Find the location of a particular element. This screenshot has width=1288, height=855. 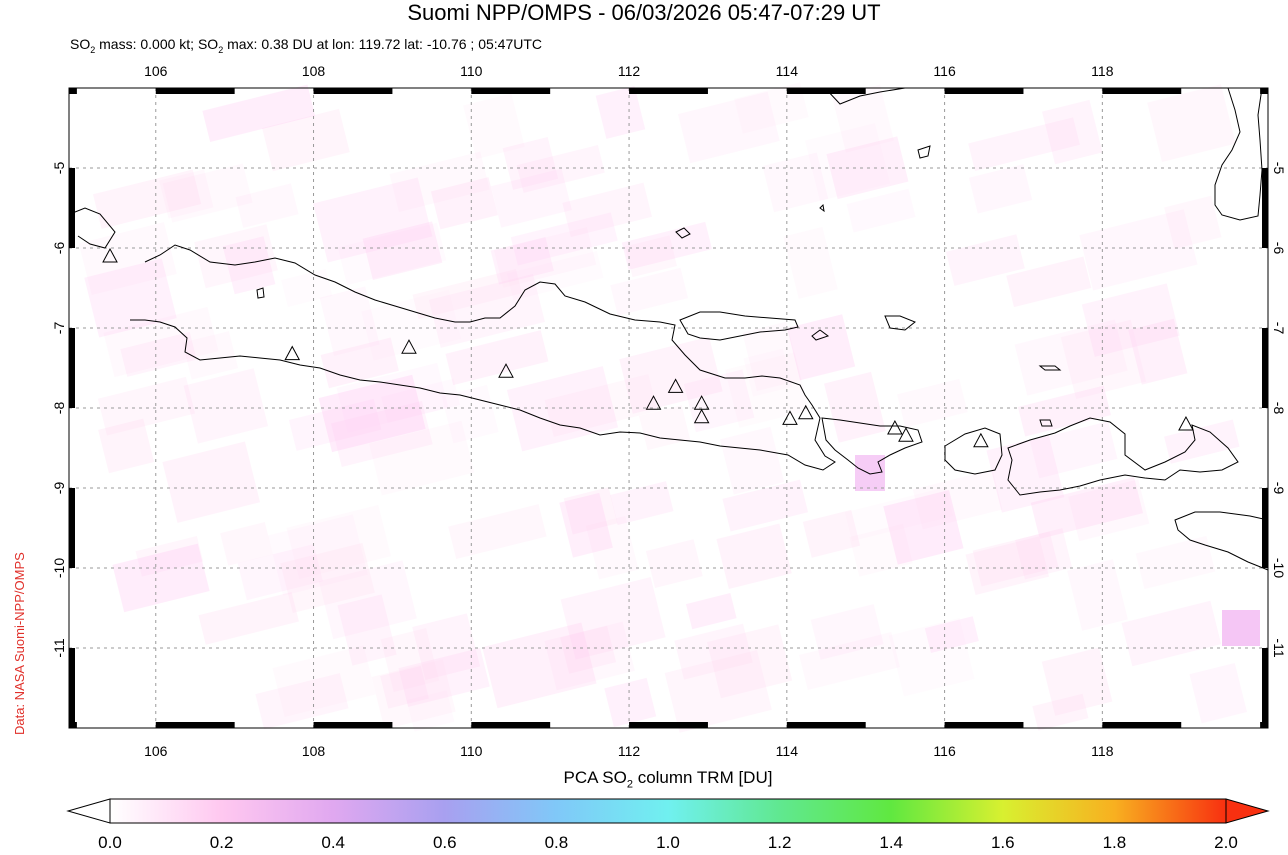

lon-labels-bottom: 106 108 110 112 114 116 118 is located at coordinates (629, 751).